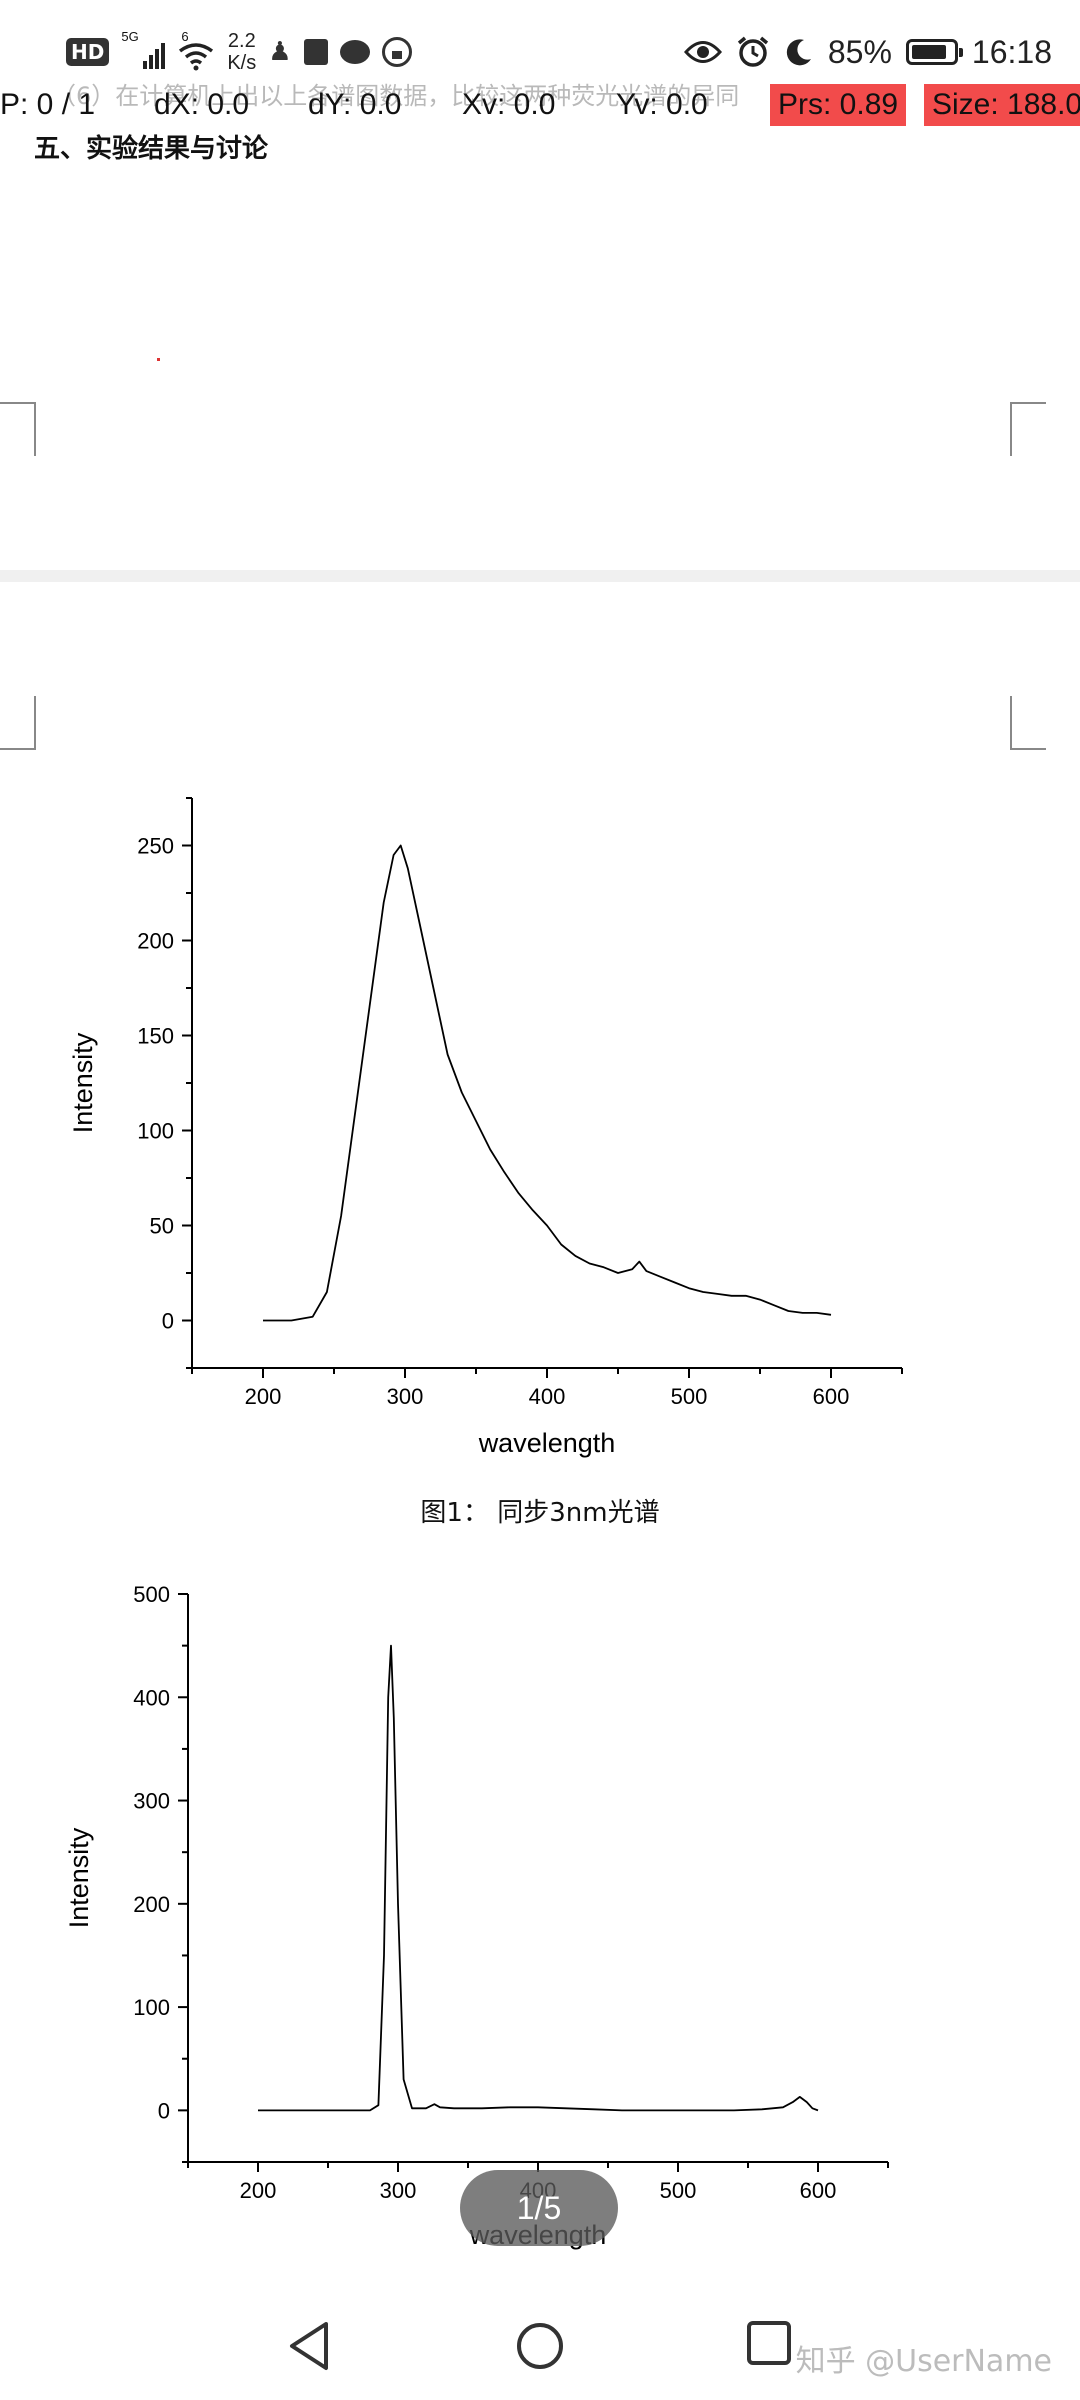 The height and width of the screenshot is (2400, 1080). Describe the element at coordinates (396, 52) in the screenshot. I see `vpn-lock-icon` at that location.